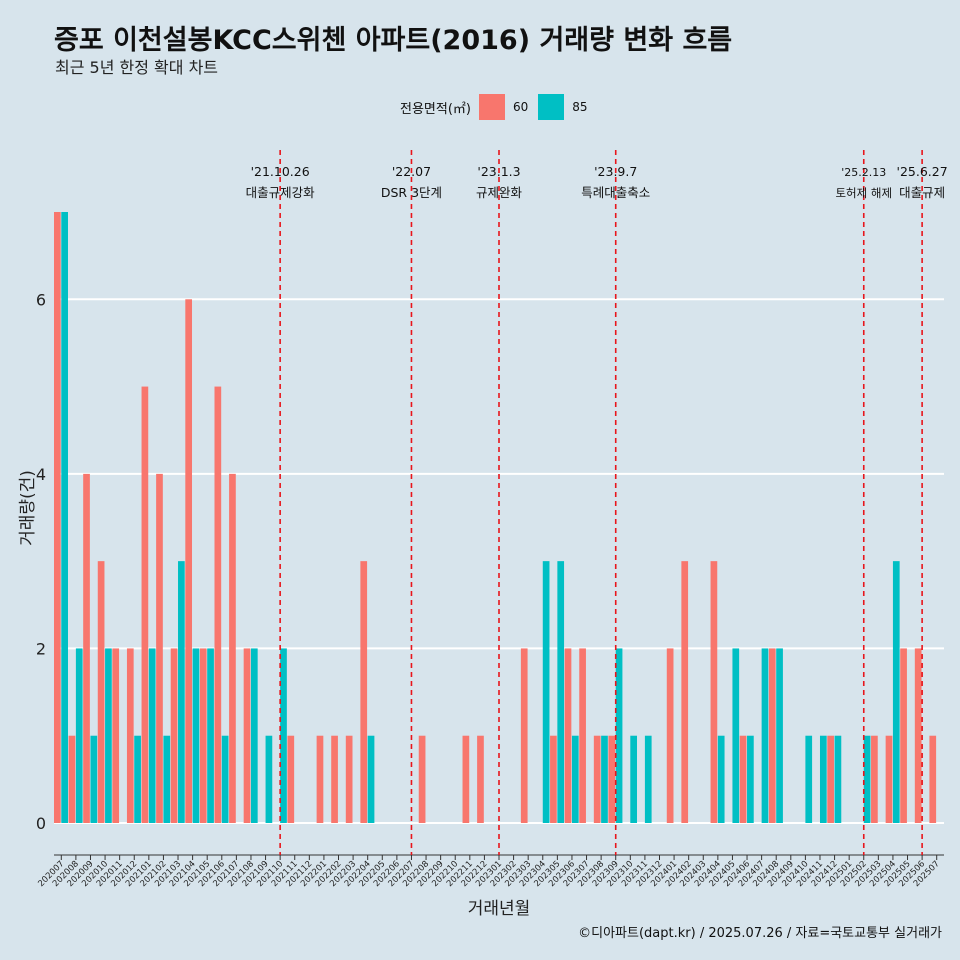  What do you see at coordinates (615, 192) in the screenshot?
I see `event-label: 특례대출축소` at bounding box center [615, 192].